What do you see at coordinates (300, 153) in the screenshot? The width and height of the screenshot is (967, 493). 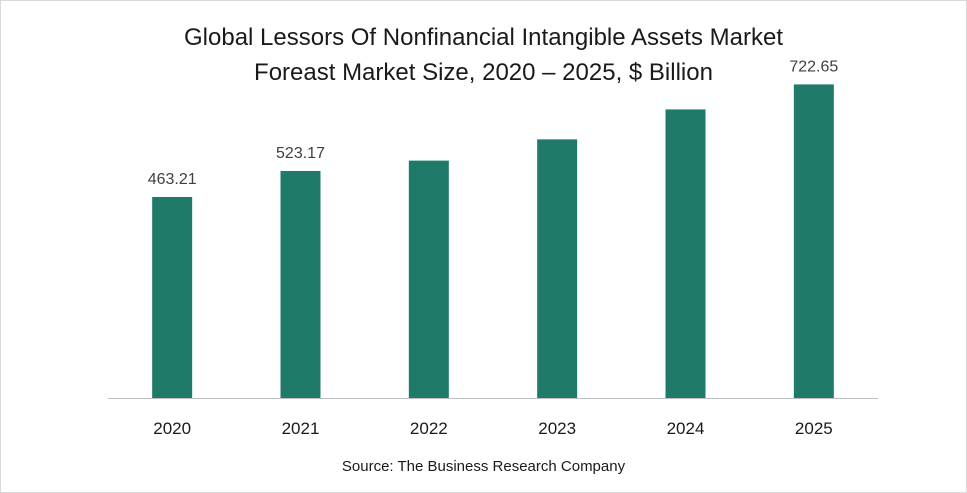 I see `data-label-2021: 523.17` at bounding box center [300, 153].